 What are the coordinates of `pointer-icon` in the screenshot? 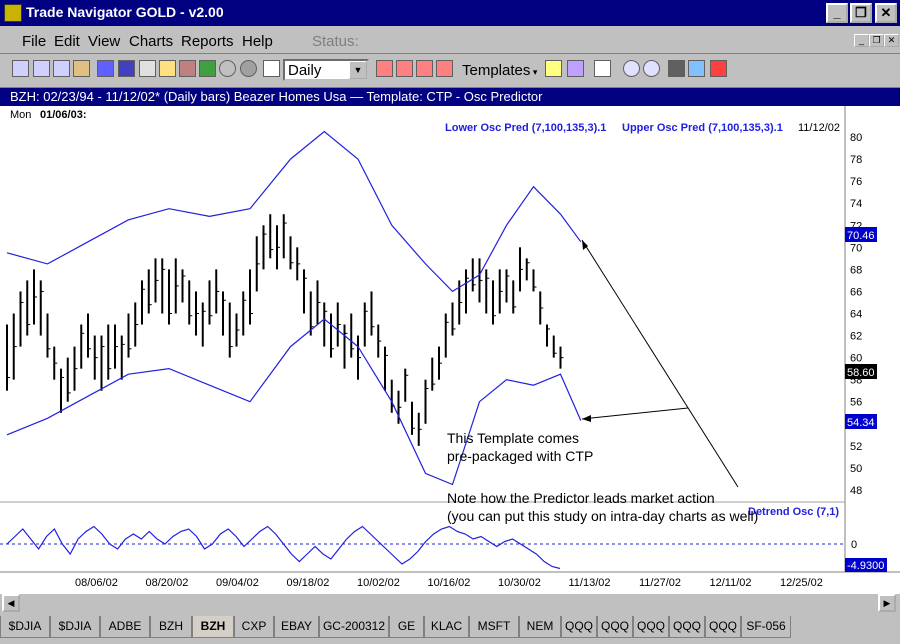 It's located at (602, 68).